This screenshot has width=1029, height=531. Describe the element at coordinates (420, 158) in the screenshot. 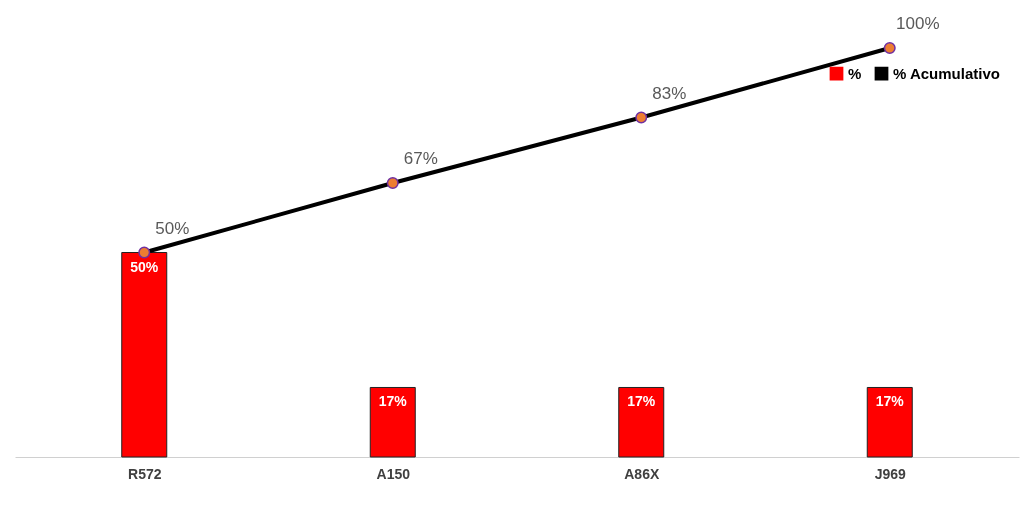

I see `data-label: 67%` at that location.